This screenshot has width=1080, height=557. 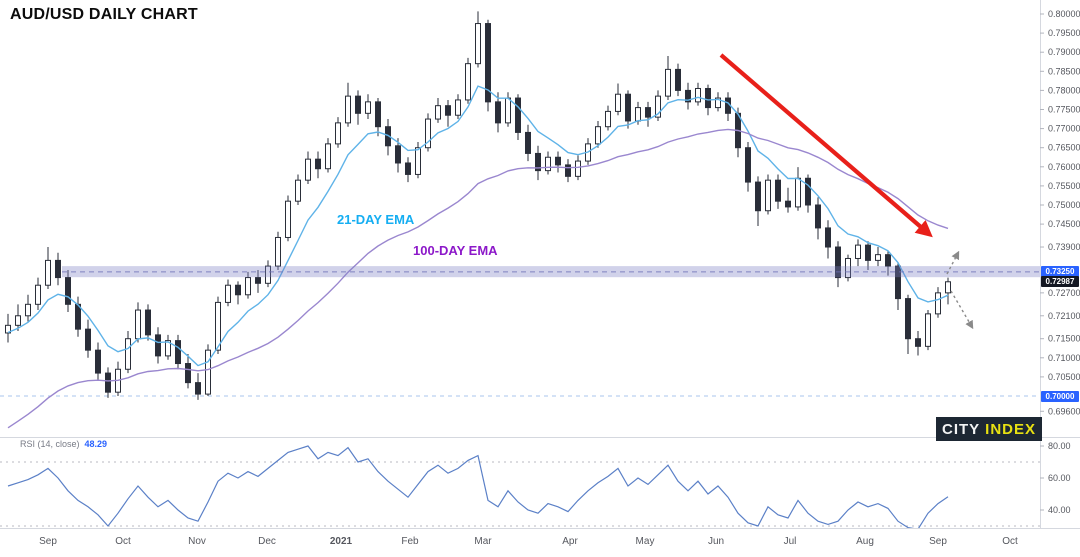 I want to click on price-tick-label: 0.71500, so click(x=1064, y=339).